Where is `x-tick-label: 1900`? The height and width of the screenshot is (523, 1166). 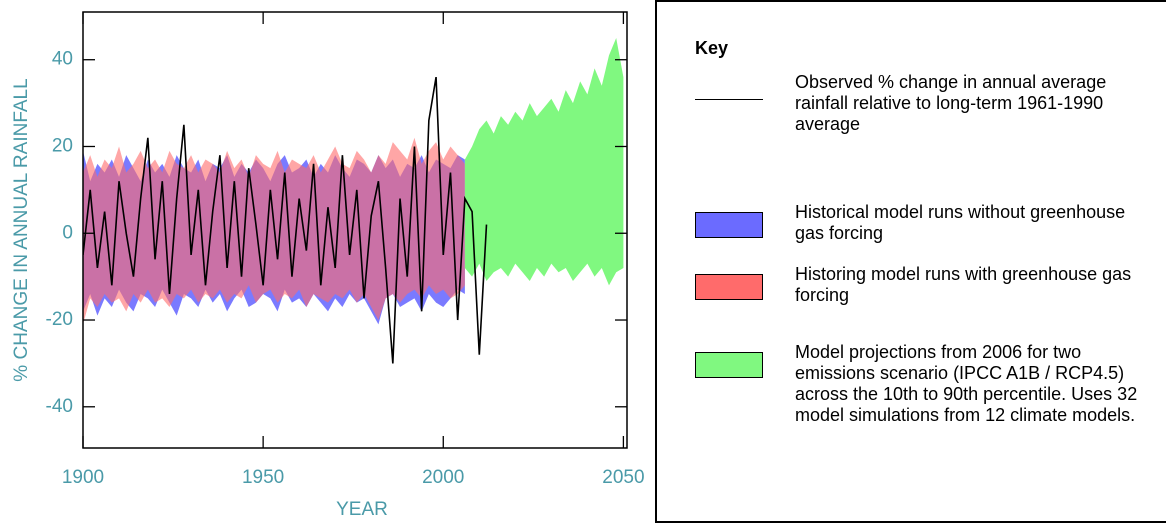
x-tick-label: 1900 is located at coordinates (83, 477).